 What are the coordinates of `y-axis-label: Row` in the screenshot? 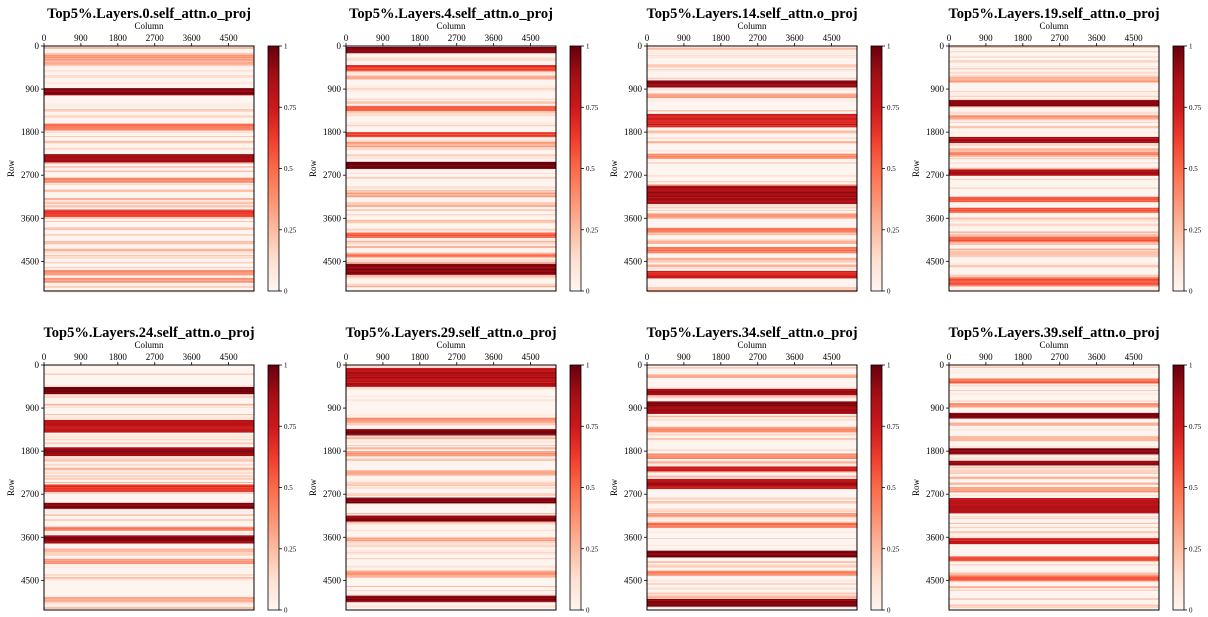 It's located at (916, 488).